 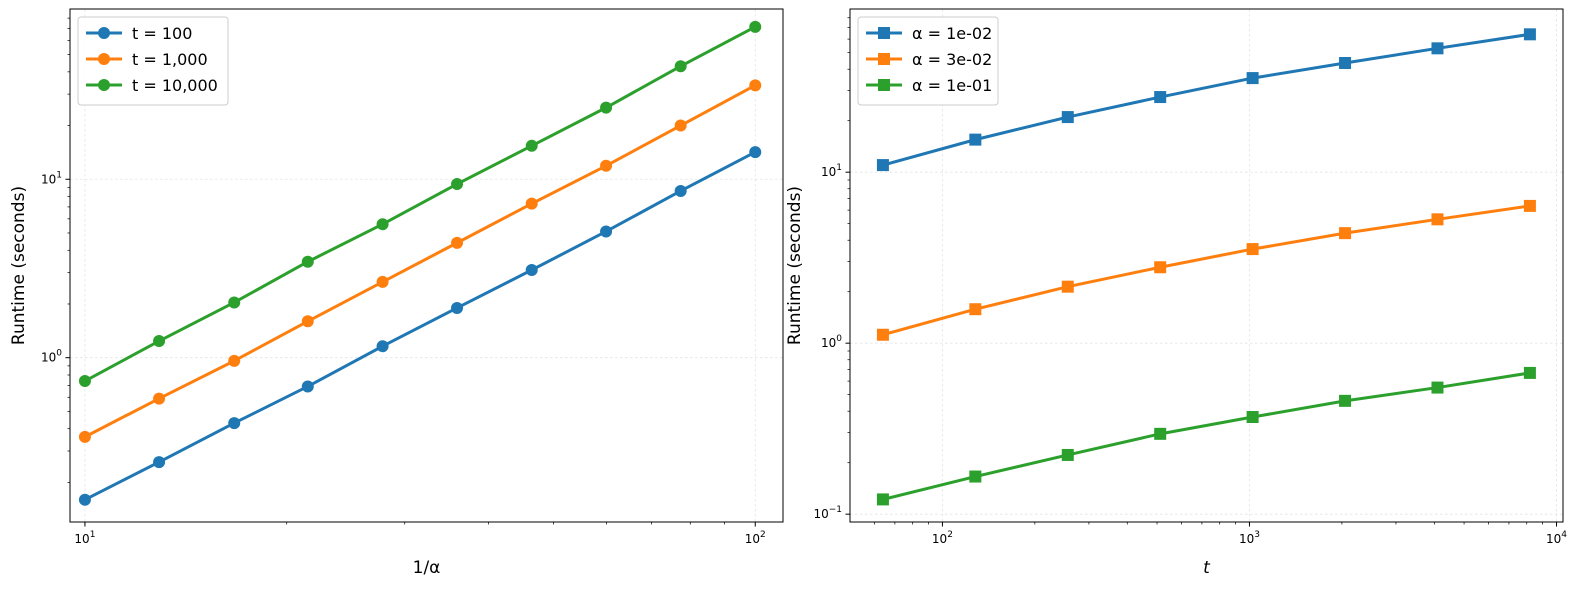 I want to click on legend-label: α = 3e-02, so click(x=952, y=59).